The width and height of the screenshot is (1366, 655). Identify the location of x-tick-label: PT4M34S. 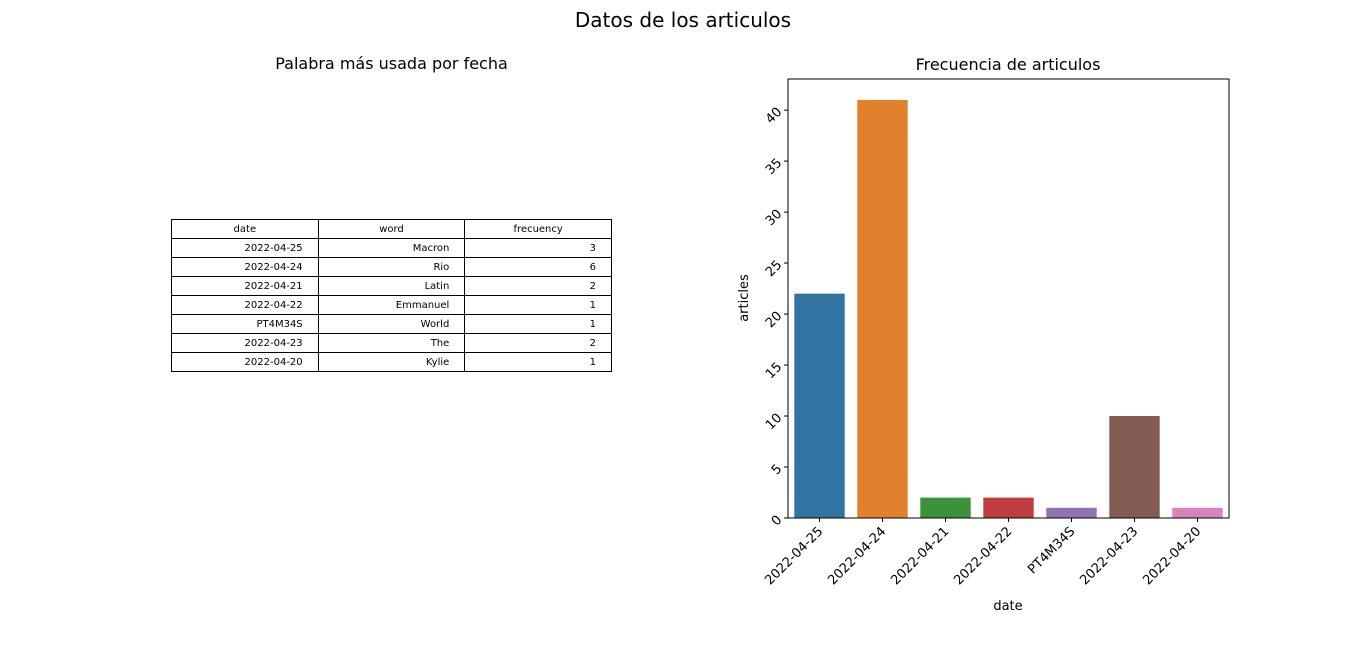
(1051, 550).